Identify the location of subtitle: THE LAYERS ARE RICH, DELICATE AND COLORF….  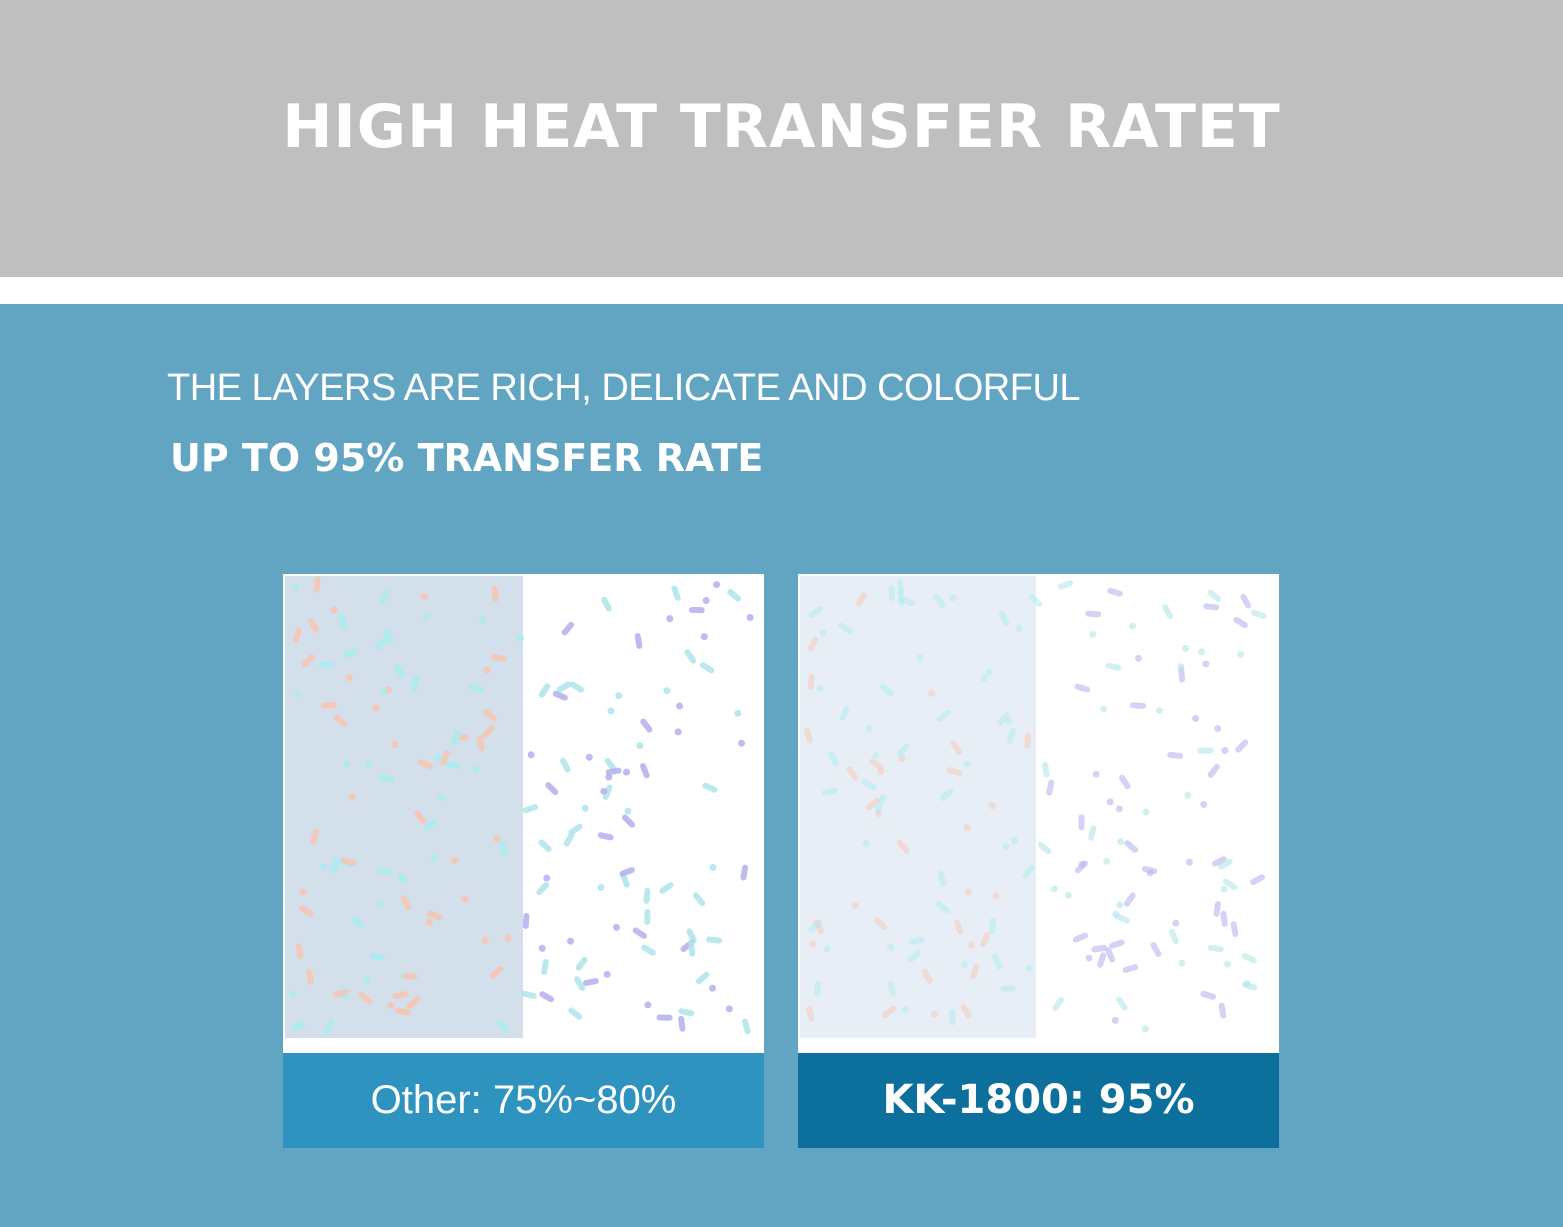
(624, 388).